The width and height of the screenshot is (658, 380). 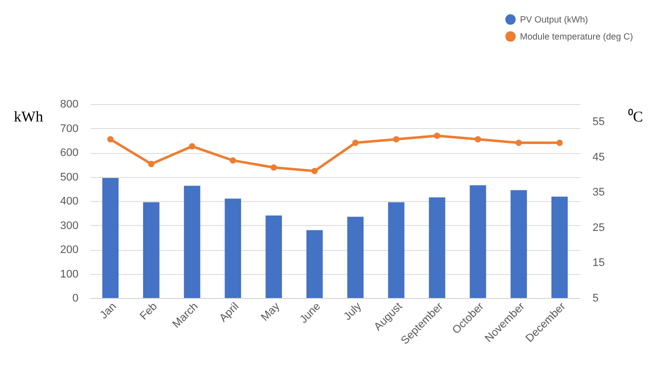 I want to click on y-tick-label: 100, so click(x=69, y=274).